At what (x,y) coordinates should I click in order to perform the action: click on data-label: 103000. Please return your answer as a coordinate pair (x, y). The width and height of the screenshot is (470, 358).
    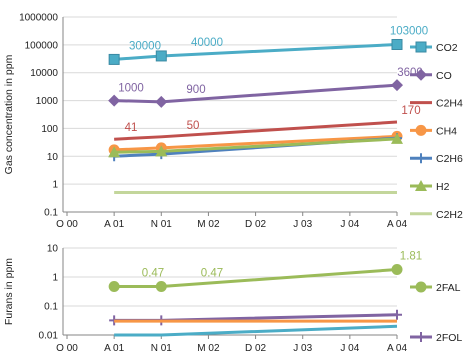
    Looking at the image, I should click on (409, 31).